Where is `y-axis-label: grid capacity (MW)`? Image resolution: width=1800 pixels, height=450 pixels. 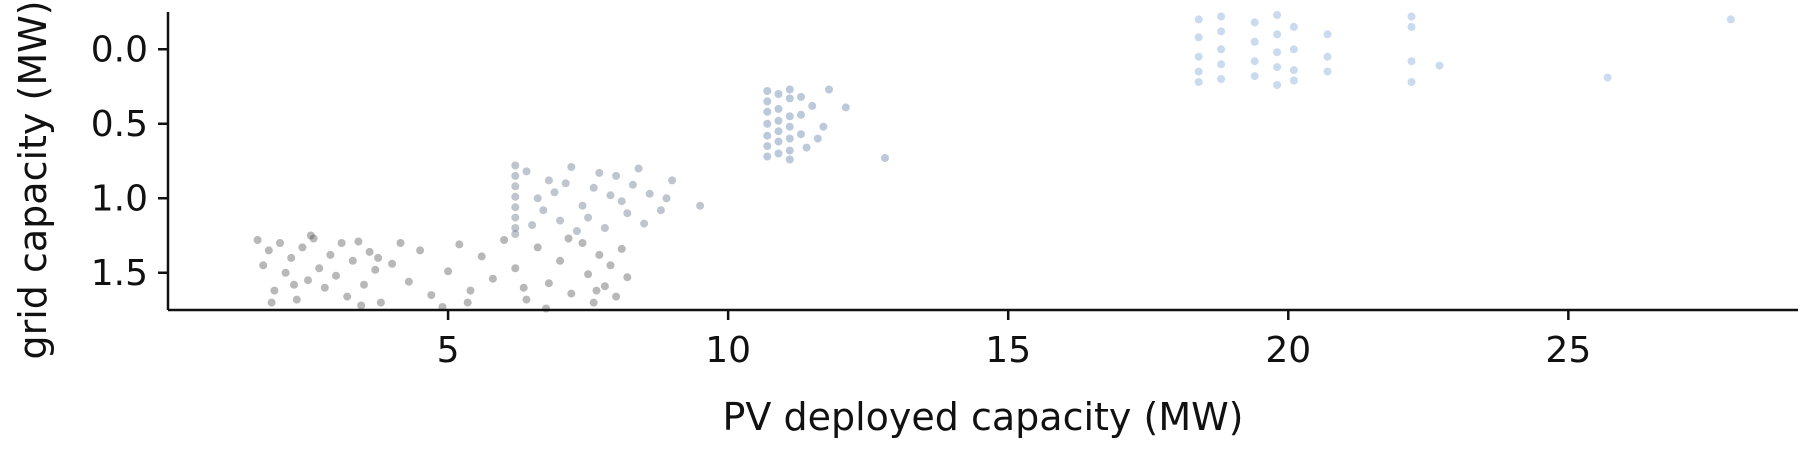 y-axis-label: grid capacity (MW) is located at coordinates (33, 179).